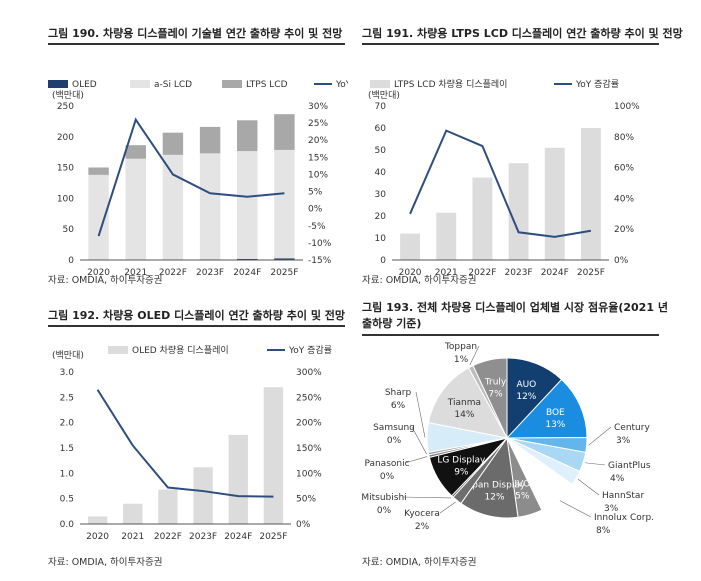 The width and height of the screenshot is (701, 581). Describe the element at coordinates (318, 175) in the screenshot. I see `y2-tick-label: 10%` at that location.